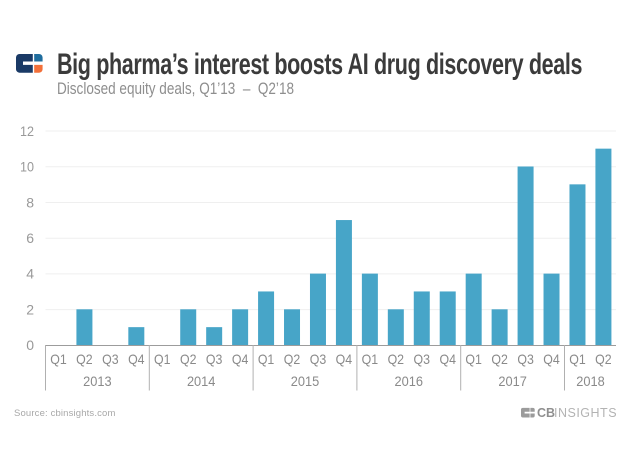 The width and height of the screenshot is (630, 472). Describe the element at coordinates (97, 381) in the screenshot. I see `svg-text: 2013` at that location.